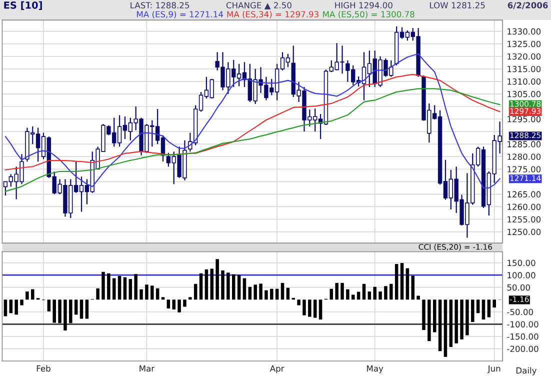 Image resolution: width=551 pixels, height=378 pixels. Describe the element at coordinates (522, 349) in the screenshot. I see `y-tick-label: -200.00` at that location.